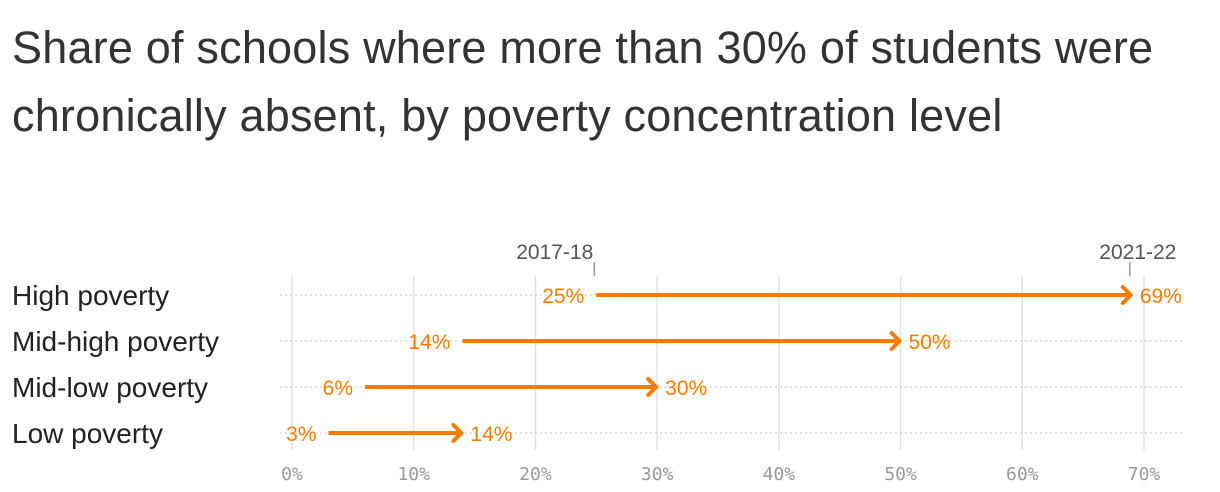 The height and width of the screenshot is (492, 1220). What do you see at coordinates (900, 474) in the screenshot?
I see `x-tick-label: 50%` at bounding box center [900, 474].